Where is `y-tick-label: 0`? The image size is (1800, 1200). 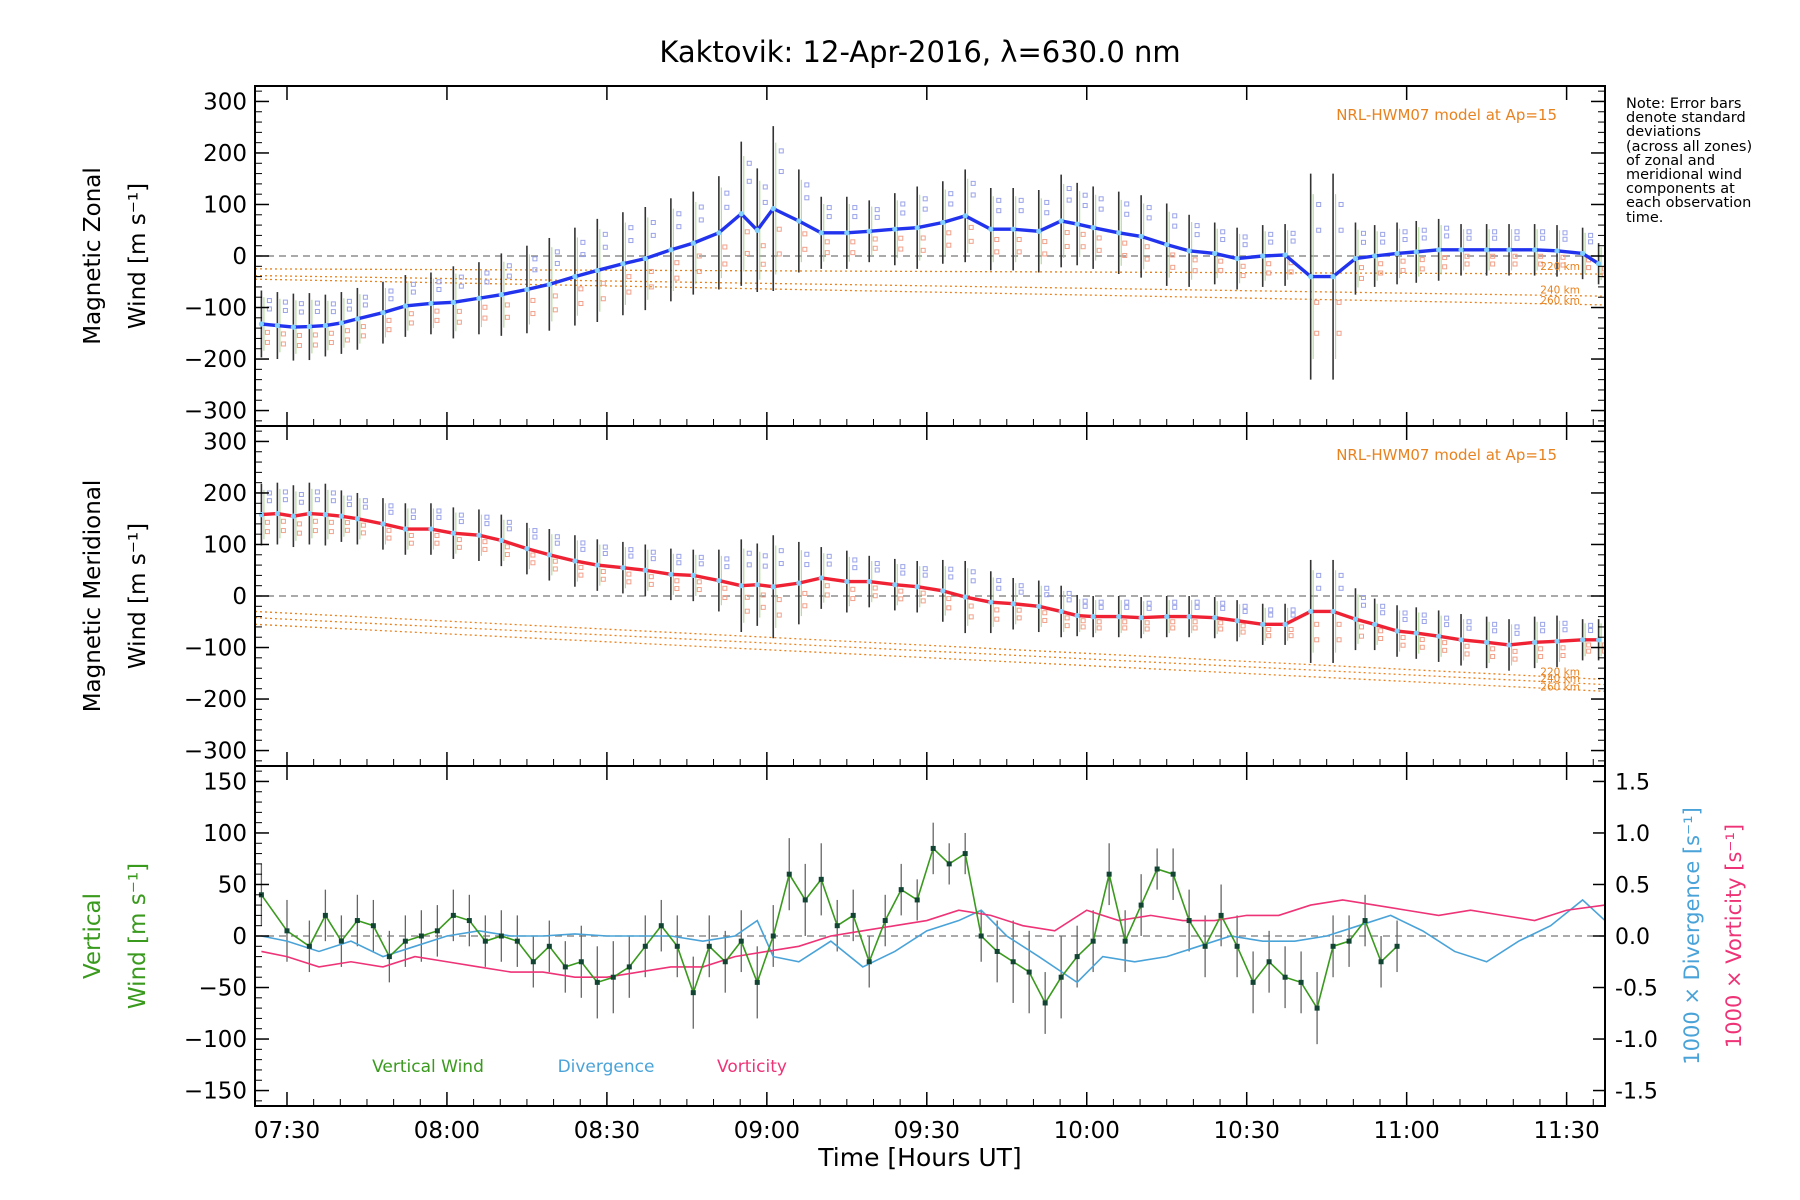
y-tick-label: 0 is located at coordinates (239, 937).